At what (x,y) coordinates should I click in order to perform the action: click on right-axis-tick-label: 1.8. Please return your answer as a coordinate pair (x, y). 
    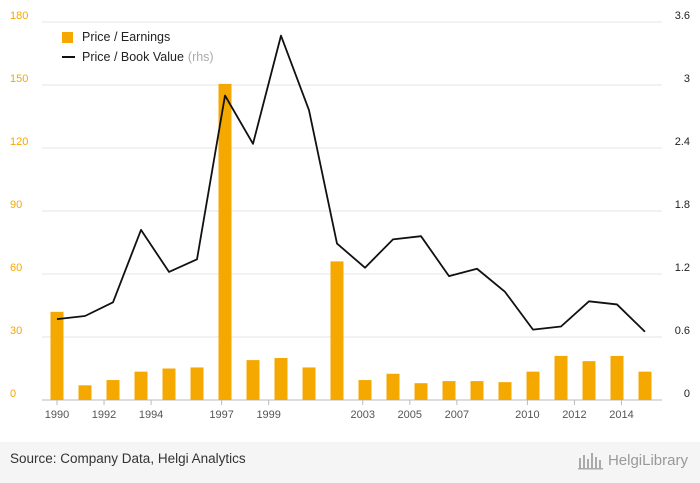
    Looking at the image, I should click on (682, 205).